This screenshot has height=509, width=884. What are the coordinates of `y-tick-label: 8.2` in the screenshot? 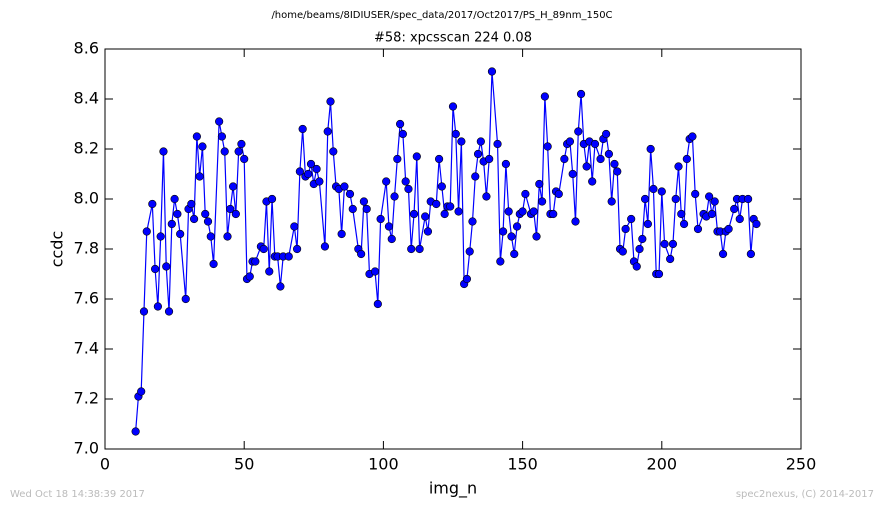 It's located at (86, 148).